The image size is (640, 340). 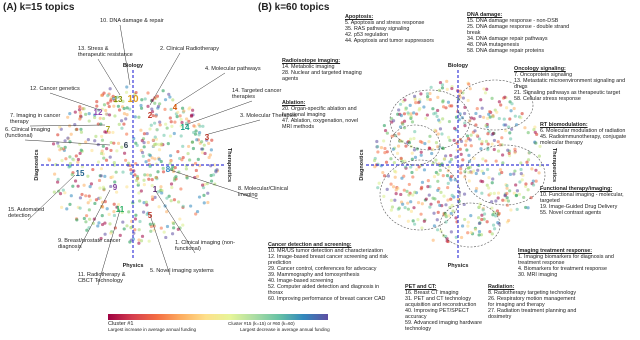 I want to click on annotation: 2. Clinical Radiotherapy, so click(x=189, y=49).